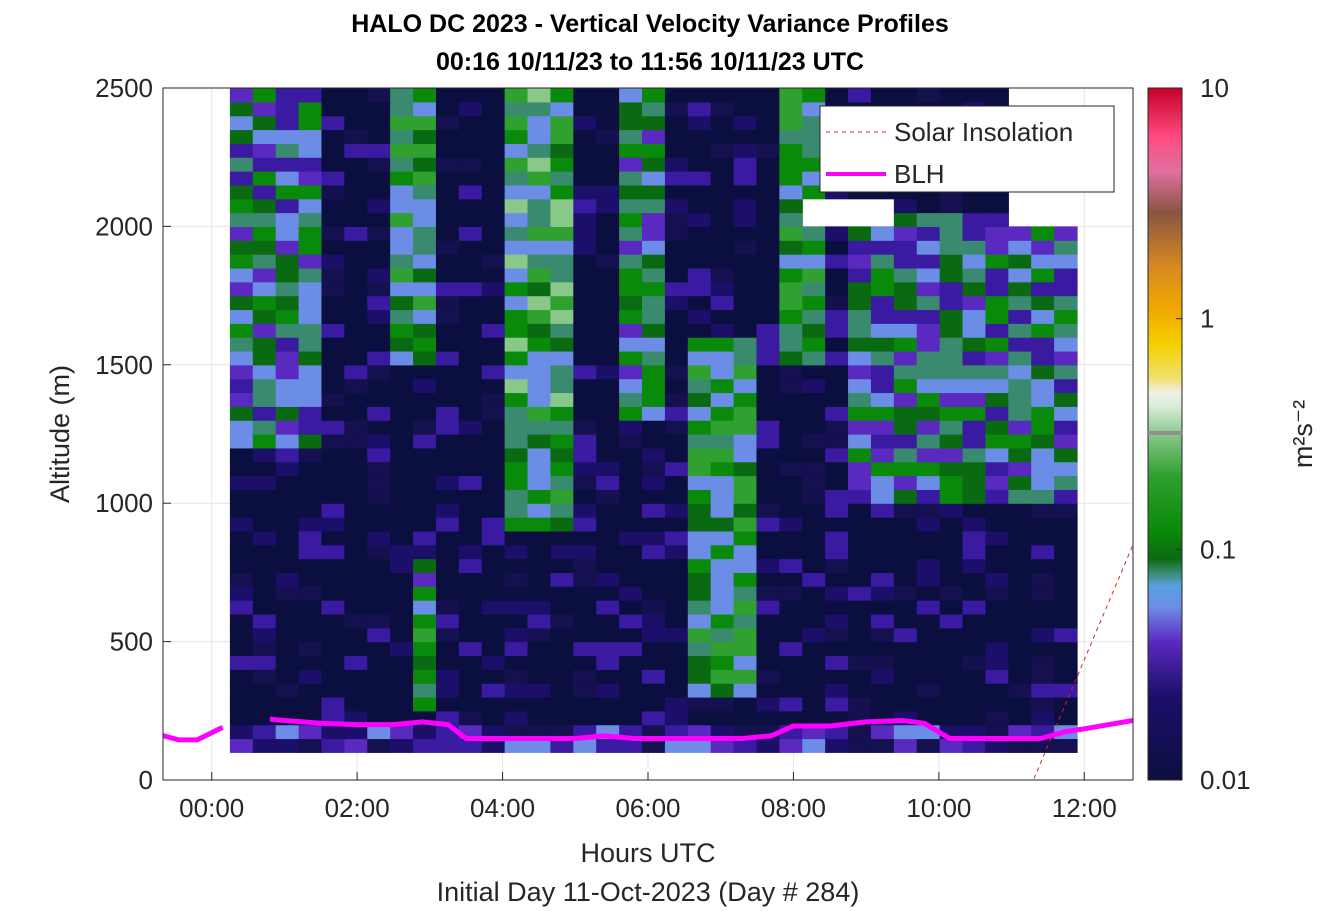 The height and width of the screenshot is (911, 1343). I want to click on colorbar-tick-label: 10, so click(1214, 88).